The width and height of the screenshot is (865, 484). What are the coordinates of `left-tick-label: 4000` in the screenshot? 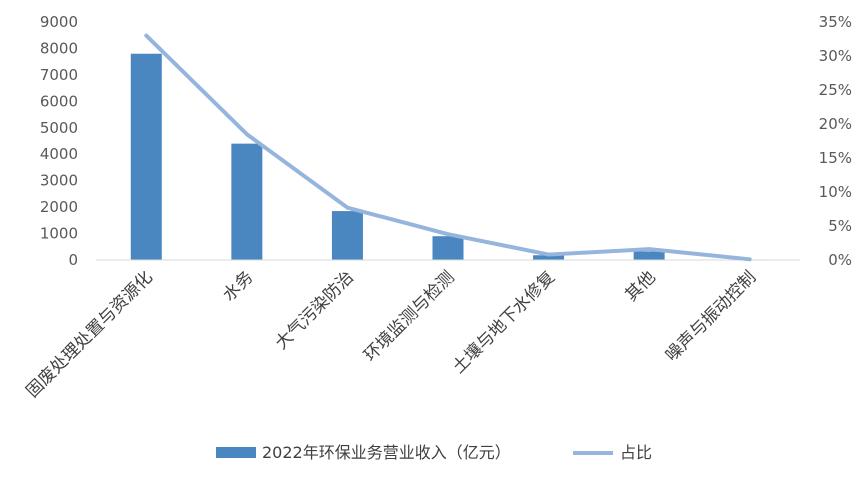 It's located at (59, 154).